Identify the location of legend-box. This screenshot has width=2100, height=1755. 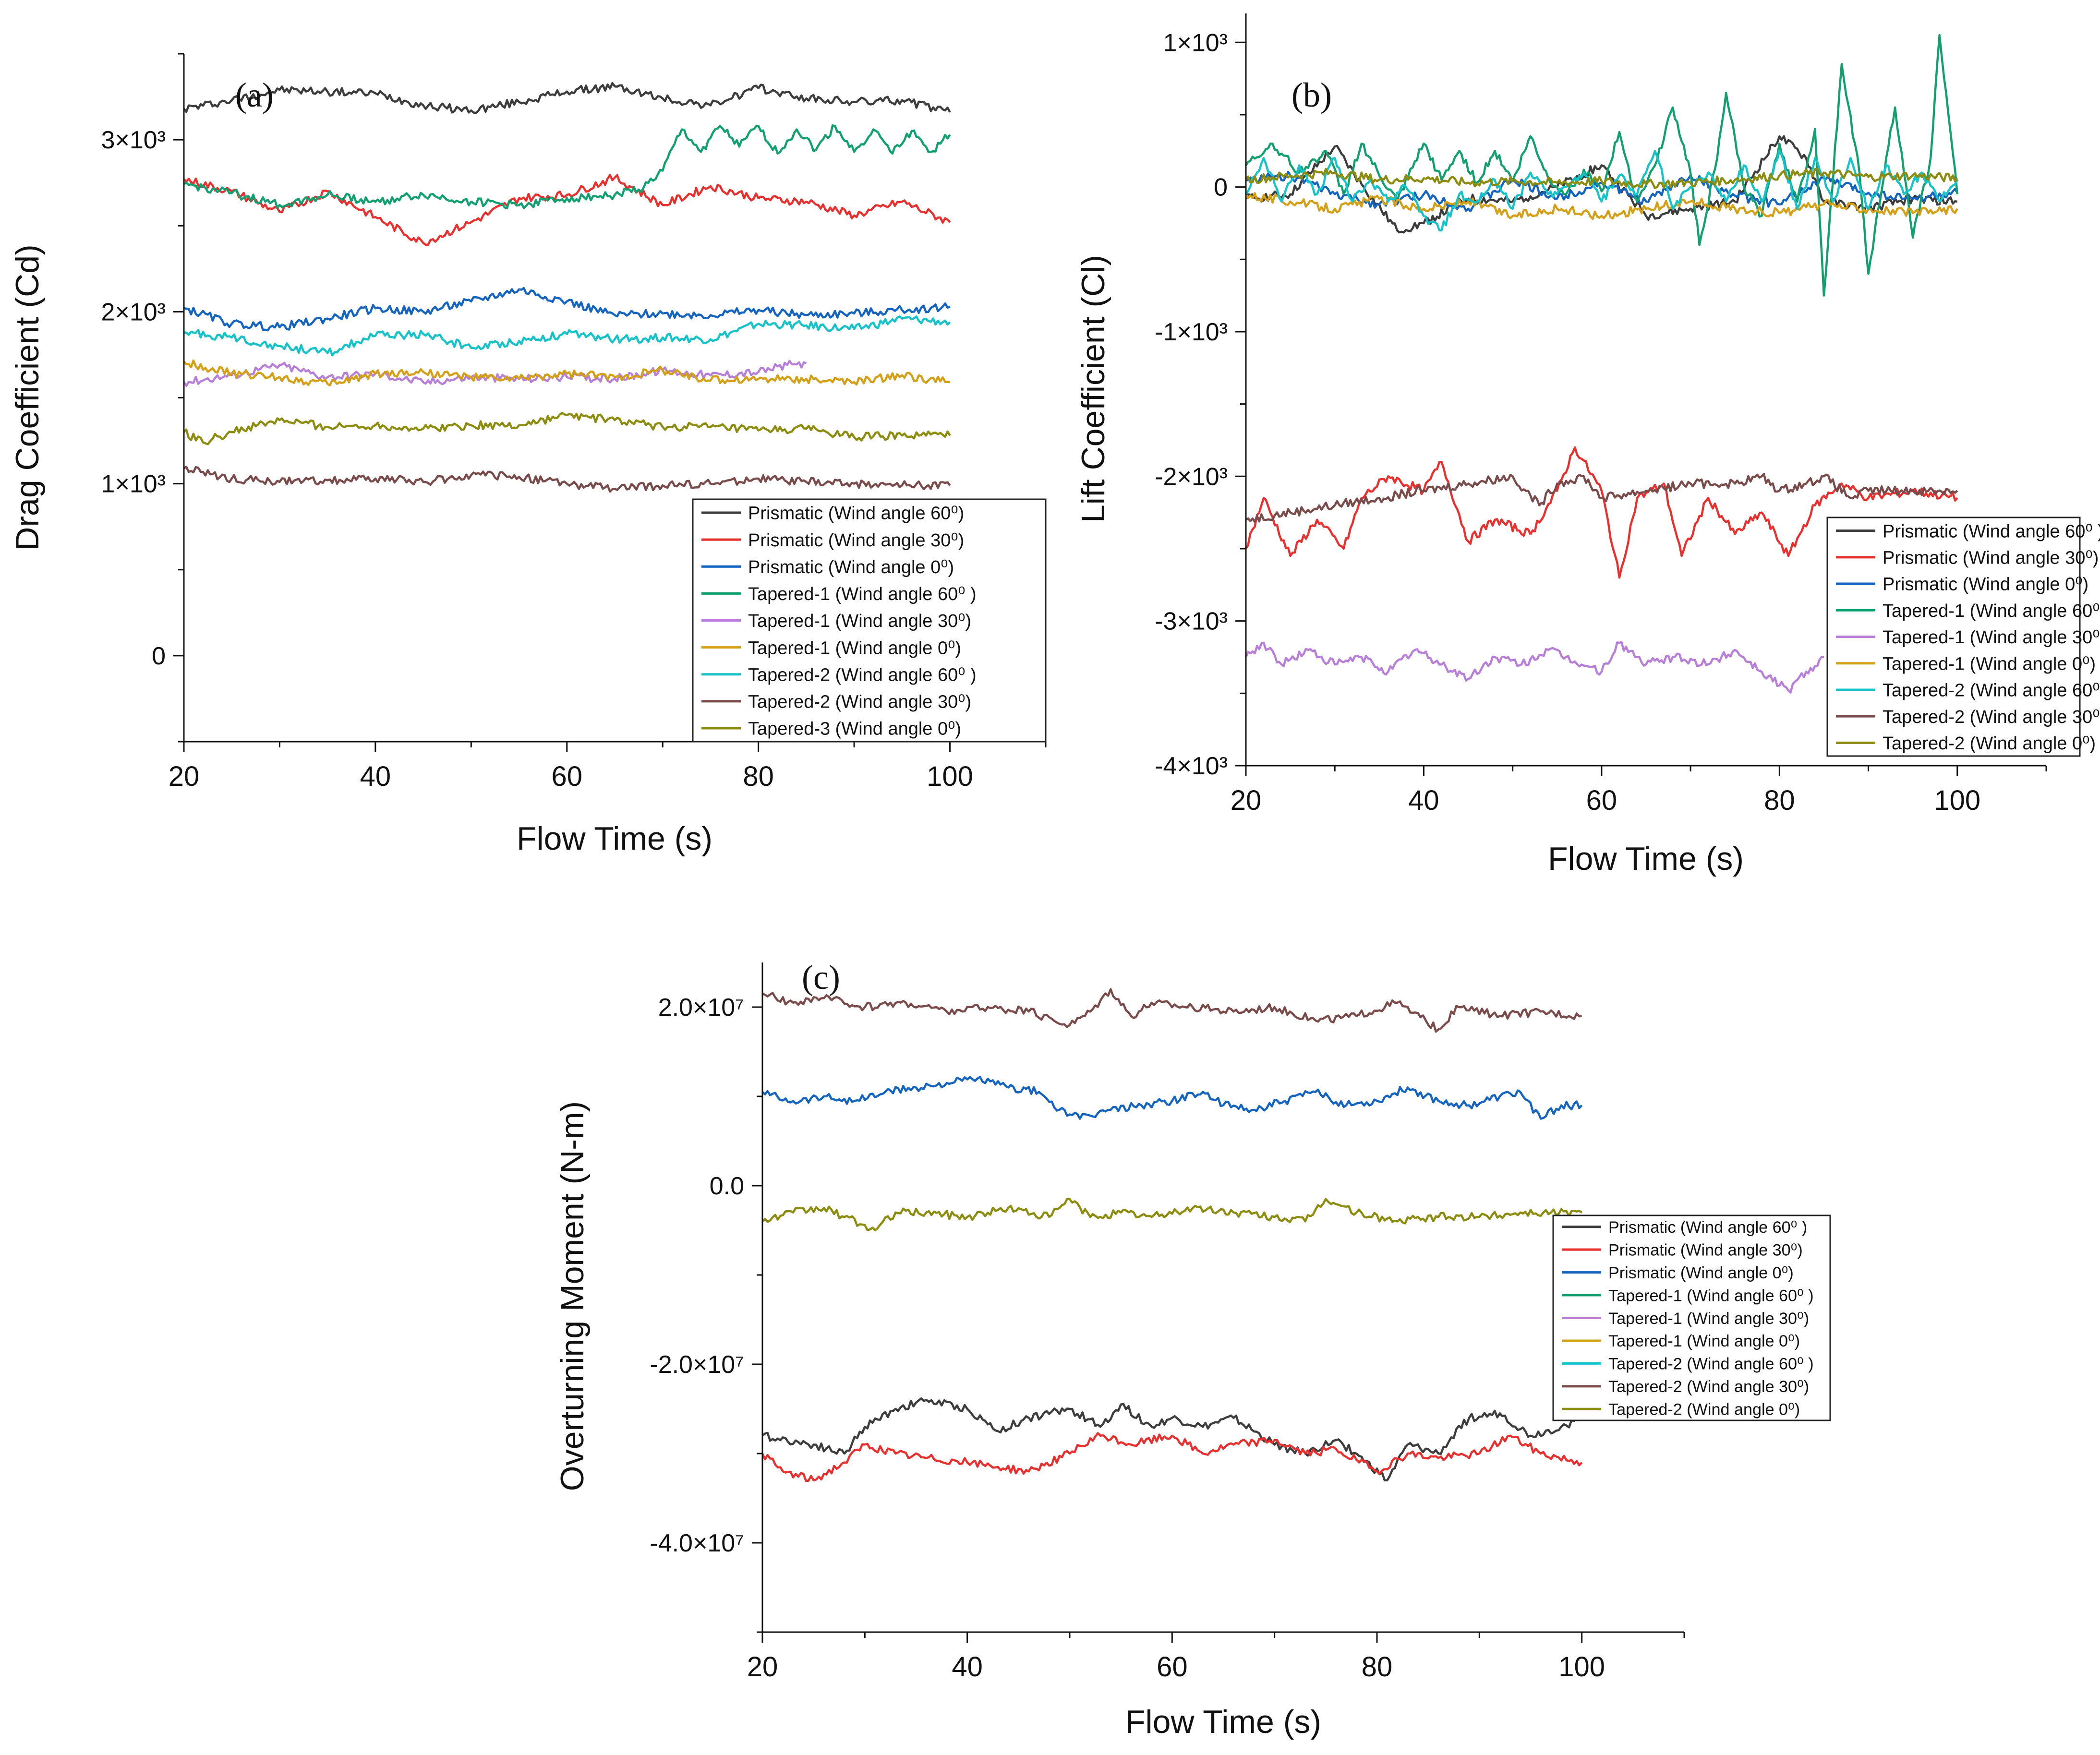
(869, 621).